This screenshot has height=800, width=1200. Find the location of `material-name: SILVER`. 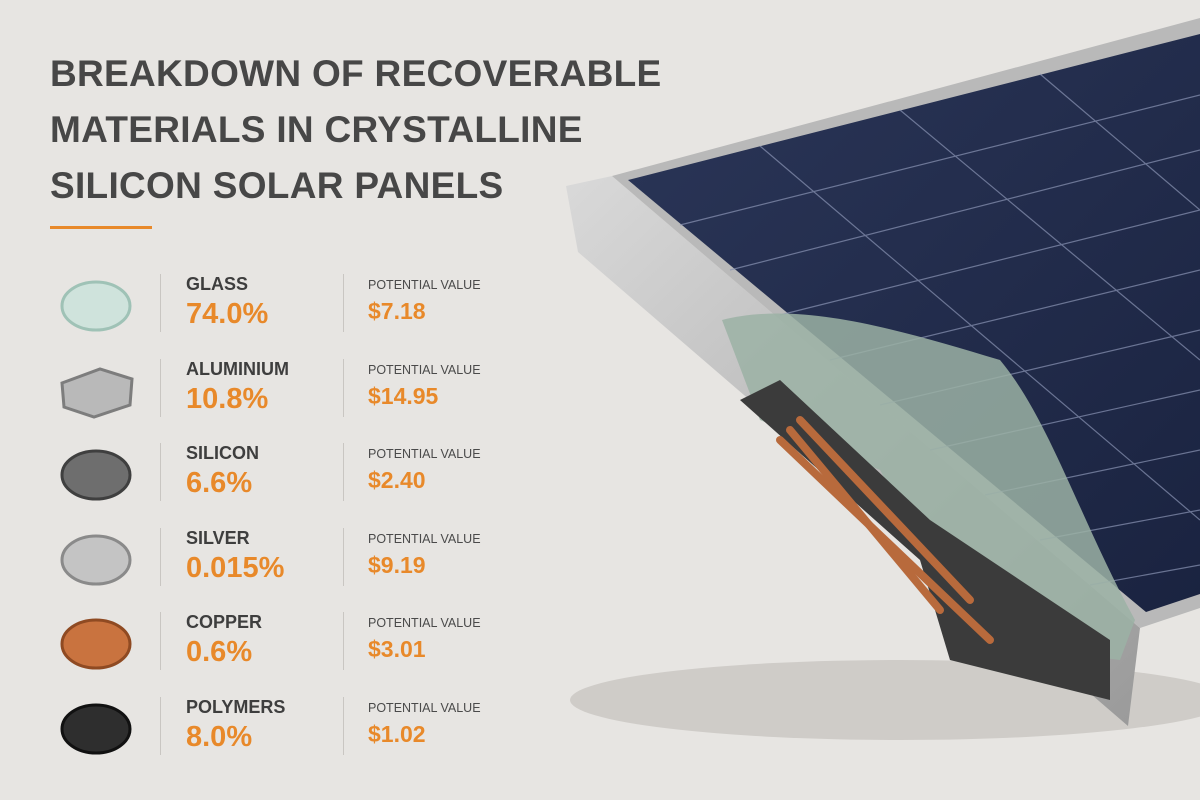

material-name: SILVER is located at coordinates (218, 537).